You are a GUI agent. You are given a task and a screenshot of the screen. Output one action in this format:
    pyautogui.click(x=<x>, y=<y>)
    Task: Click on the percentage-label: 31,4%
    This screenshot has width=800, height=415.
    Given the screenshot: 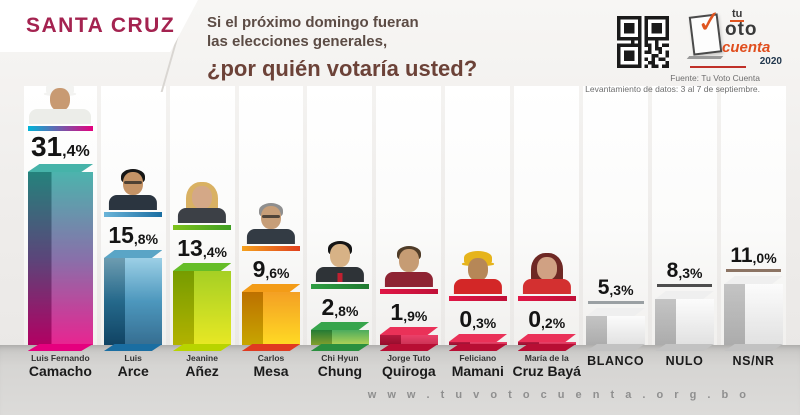 What is the action you would take?
    pyautogui.click(x=60, y=147)
    